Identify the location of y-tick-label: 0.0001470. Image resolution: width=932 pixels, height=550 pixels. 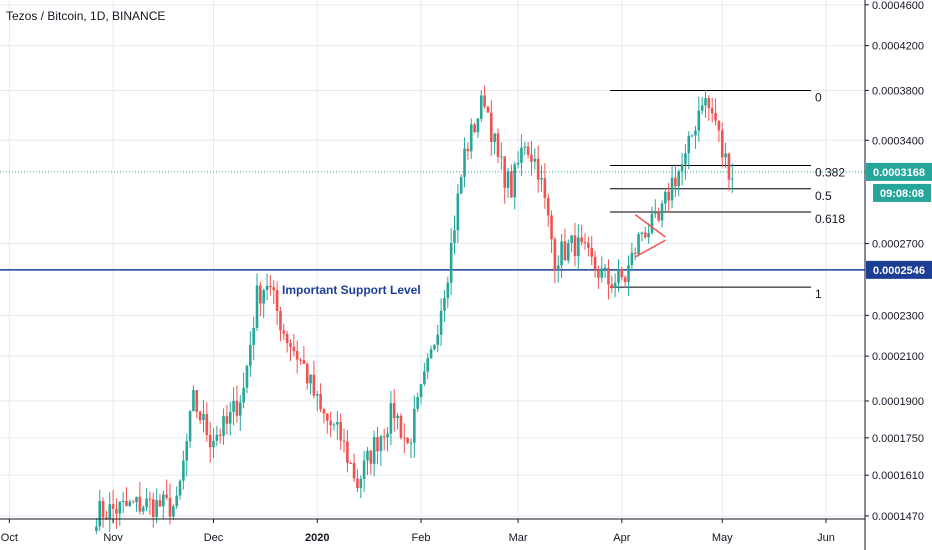
(898, 517).